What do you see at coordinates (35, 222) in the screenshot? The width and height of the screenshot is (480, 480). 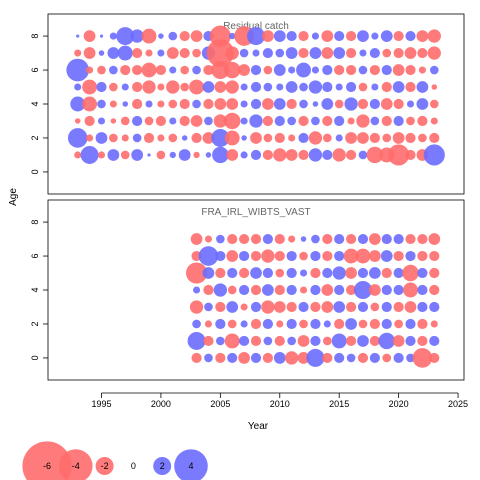 I see `y-tick-label: 8` at bounding box center [35, 222].